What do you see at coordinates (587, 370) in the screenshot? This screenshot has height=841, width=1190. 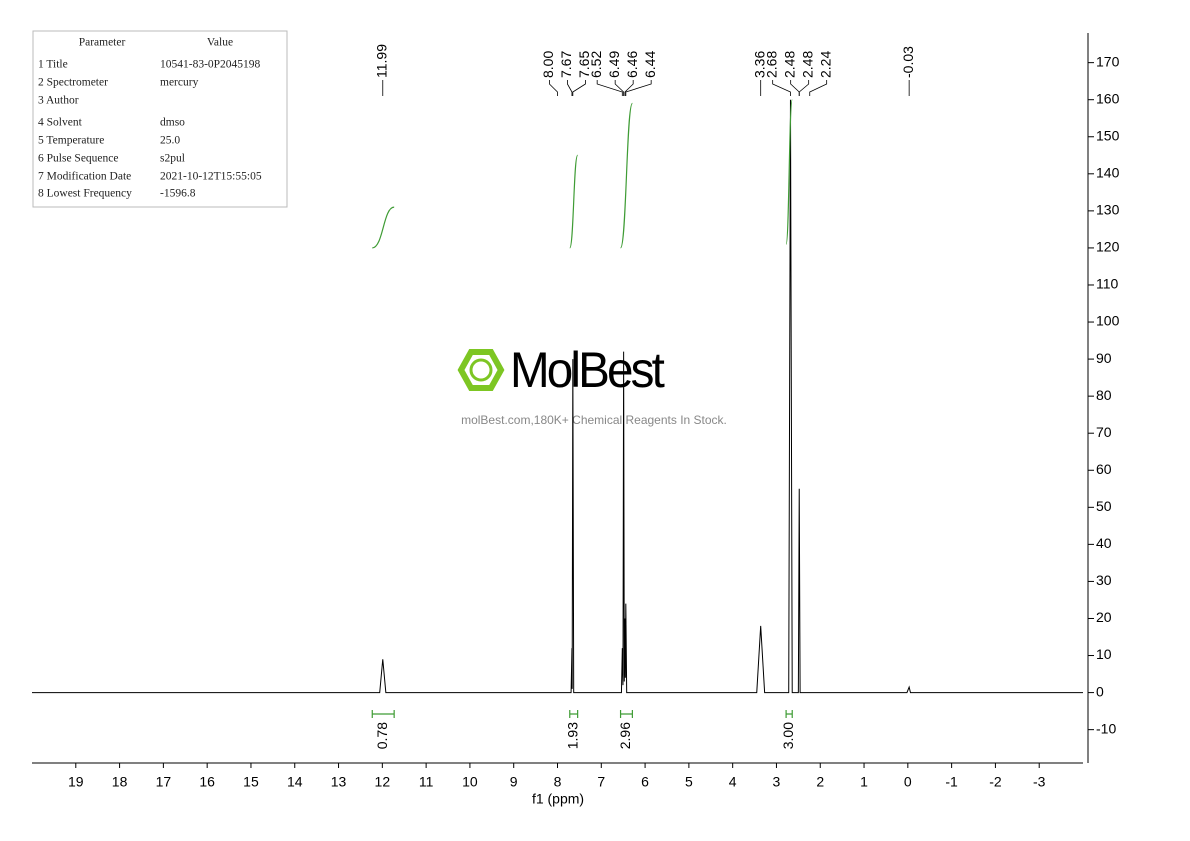 I see `watermark-brand: MolBest` at bounding box center [587, 370].